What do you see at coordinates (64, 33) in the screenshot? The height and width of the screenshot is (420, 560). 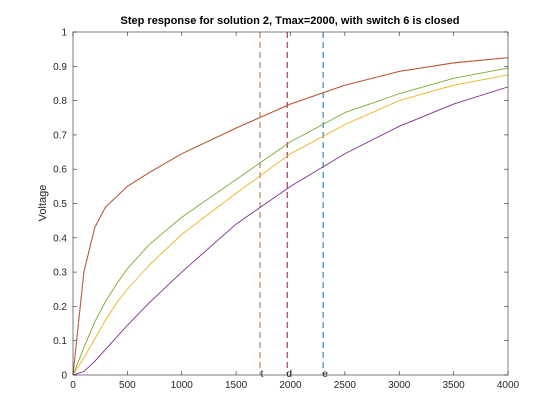 I see `y-tick-label: 1` at bounding box center [64, 33].